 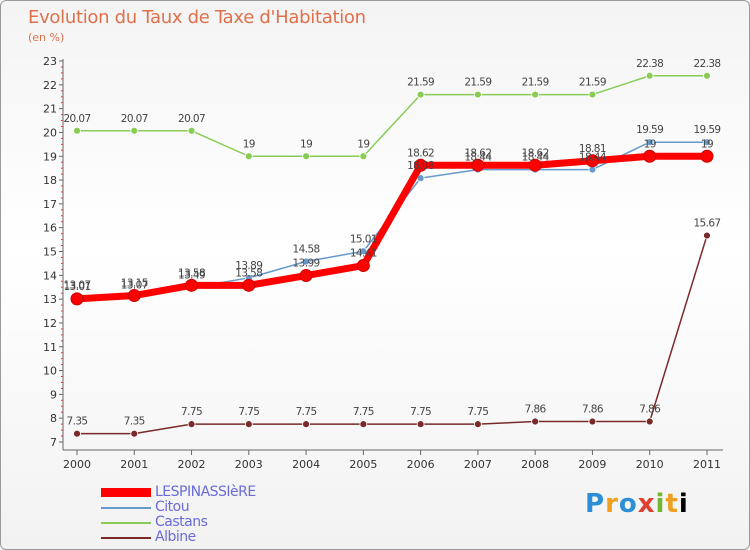 I want to click on x-tick-label: 2005, so click(x=363, y=464).